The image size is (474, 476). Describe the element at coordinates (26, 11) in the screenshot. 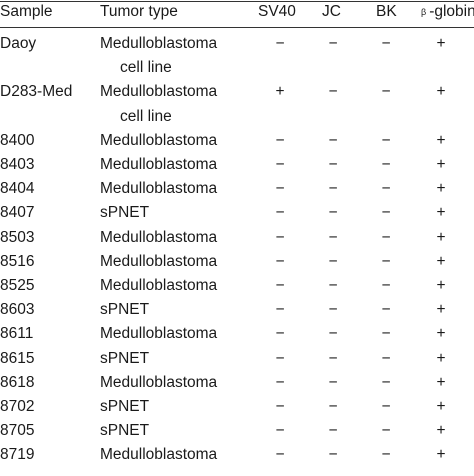

I see `header-sample: Sample` at that location.